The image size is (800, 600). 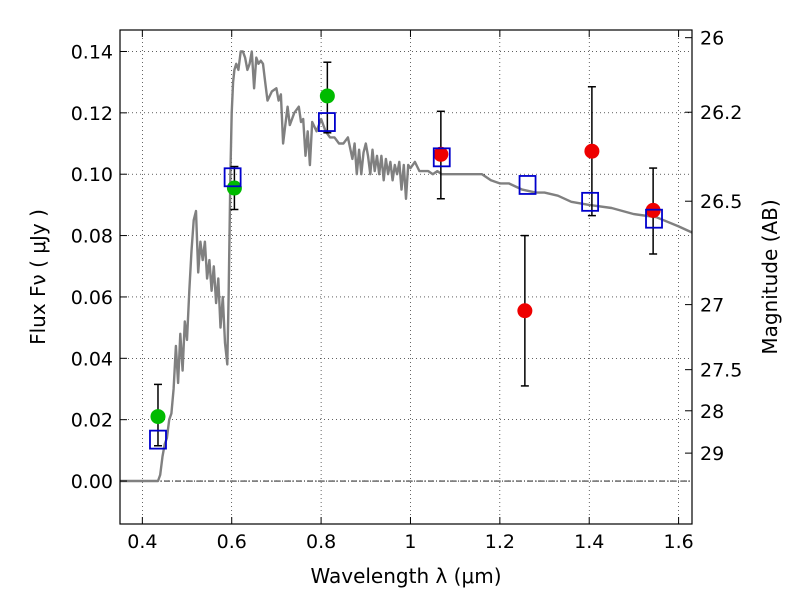 What do you see at coordinates (712, 454) in the screenshot?
I see `y2-tick-label: 29` at bounding box center [712, 454].